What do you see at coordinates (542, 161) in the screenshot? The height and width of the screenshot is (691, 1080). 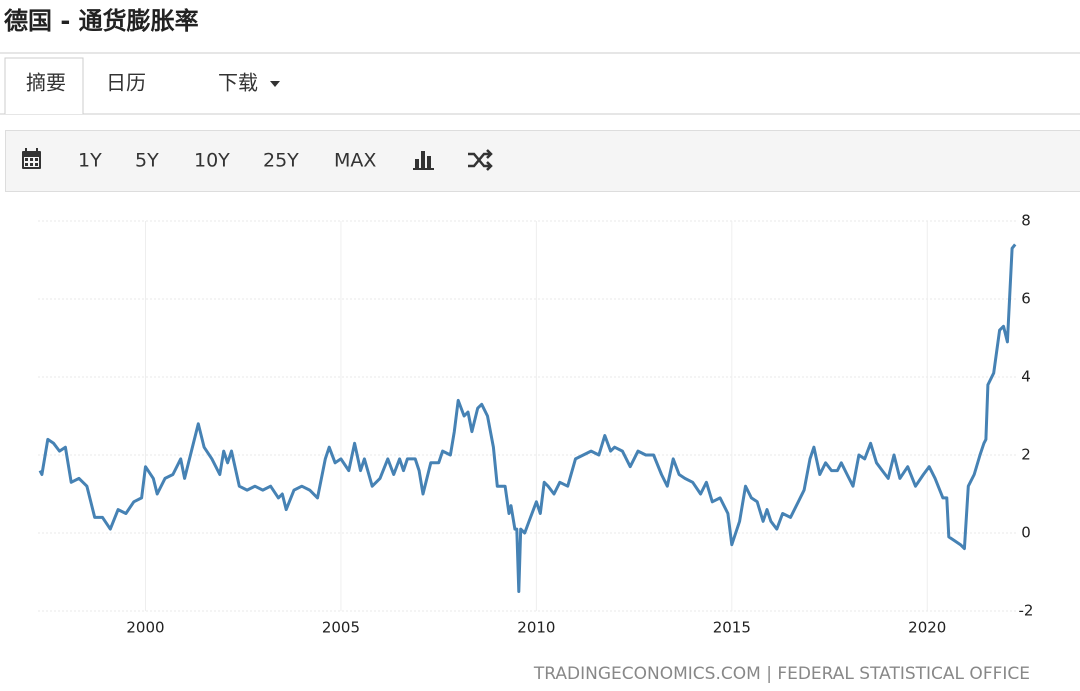 I see `toolbar` at bounding box center [542, 161].